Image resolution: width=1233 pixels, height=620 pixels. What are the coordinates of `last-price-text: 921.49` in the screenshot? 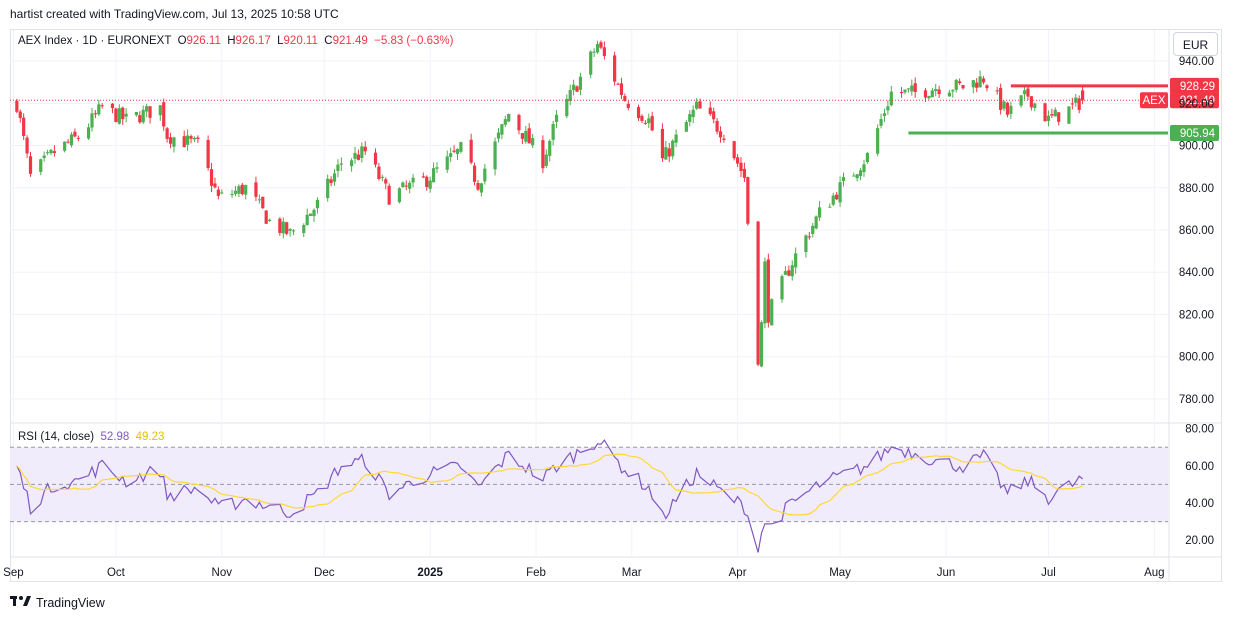 It's located at (1197, 101).